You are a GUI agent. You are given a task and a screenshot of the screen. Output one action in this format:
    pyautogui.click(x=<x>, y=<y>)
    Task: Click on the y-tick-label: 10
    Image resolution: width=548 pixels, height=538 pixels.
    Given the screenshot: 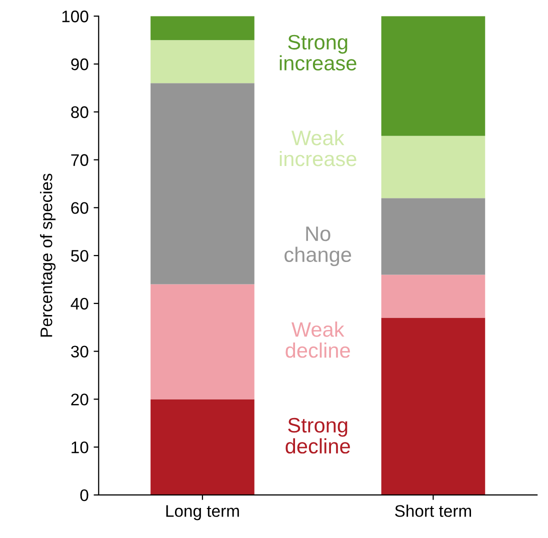 What is the action you would take?
    pyautogui.click(x=80, y=447)
    